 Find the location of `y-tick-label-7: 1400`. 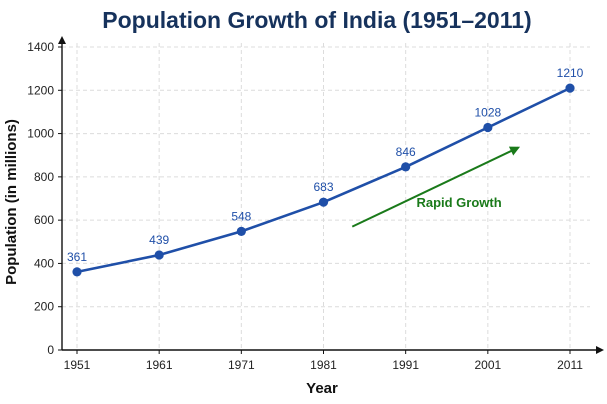

y-tick-label-7: 1400 is located at coordinates (40, 47).